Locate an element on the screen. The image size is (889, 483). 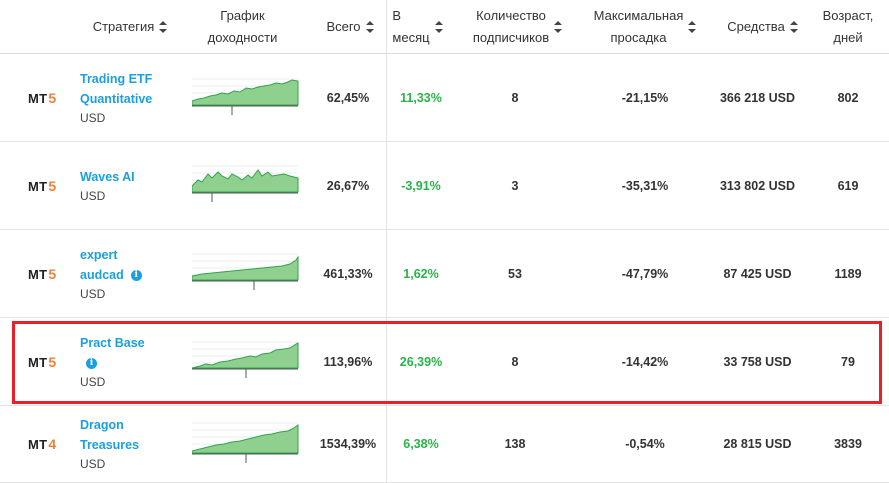
strategy-cell: Dragon Treasures USD is located at coordinates (135, 444).